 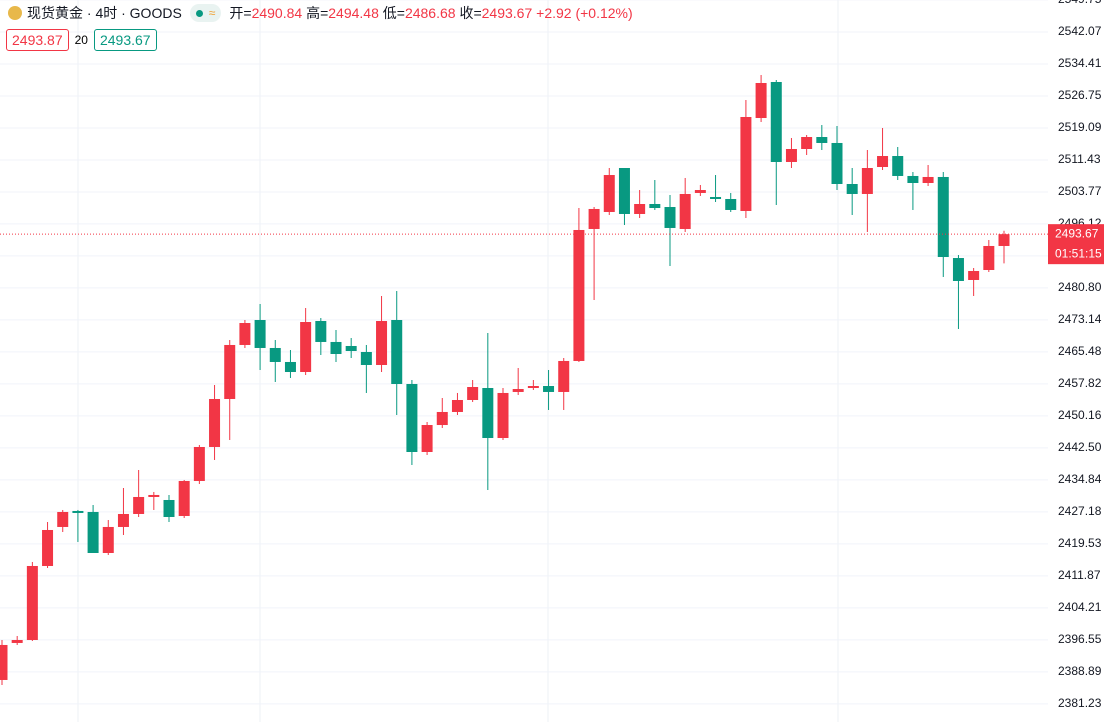 I want to click on y-tick-label: 2442.50, so click(x=1080, y=447).